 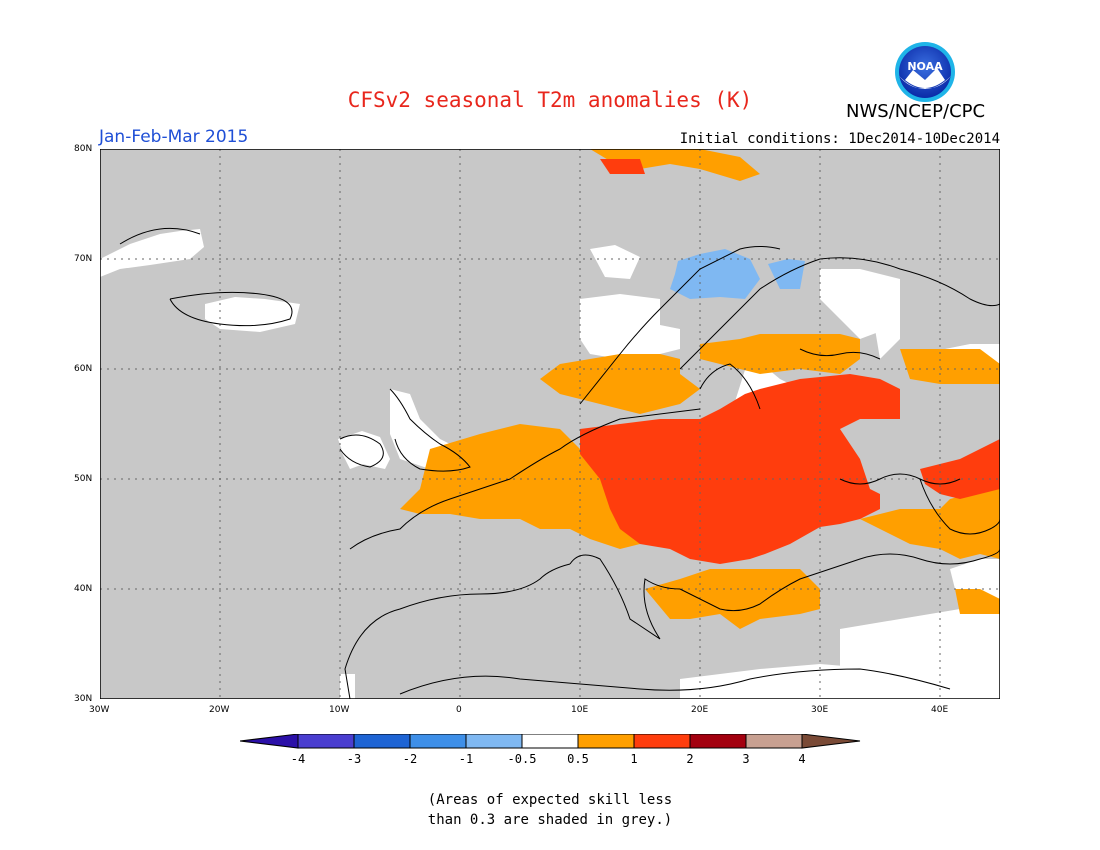 I want to click on colorbar: -4 -3 -2 -1 -0.5 0.5 1 2 3 4, so click(x=550, y=750).